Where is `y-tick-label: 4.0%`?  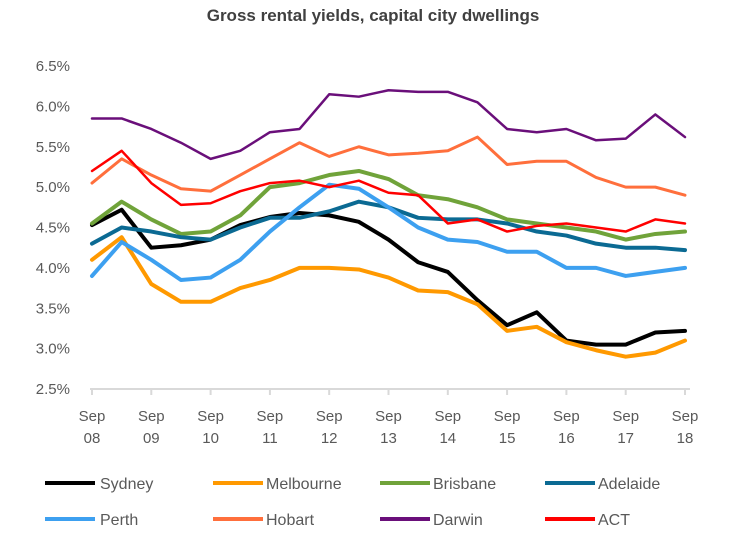
y-tick-label: 4.0% is located at coordinates (53, 268).